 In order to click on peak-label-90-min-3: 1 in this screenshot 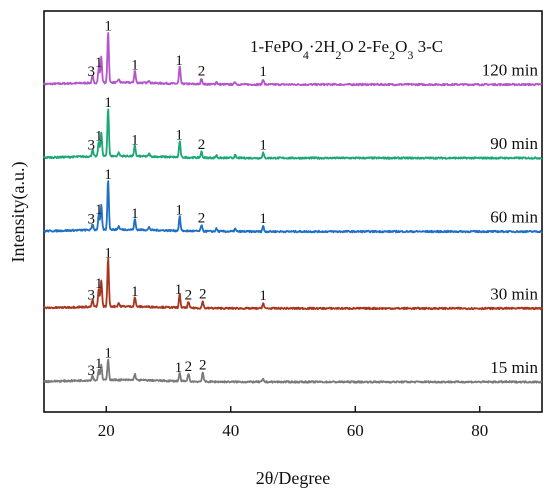, I will do `click(135, 140)`.